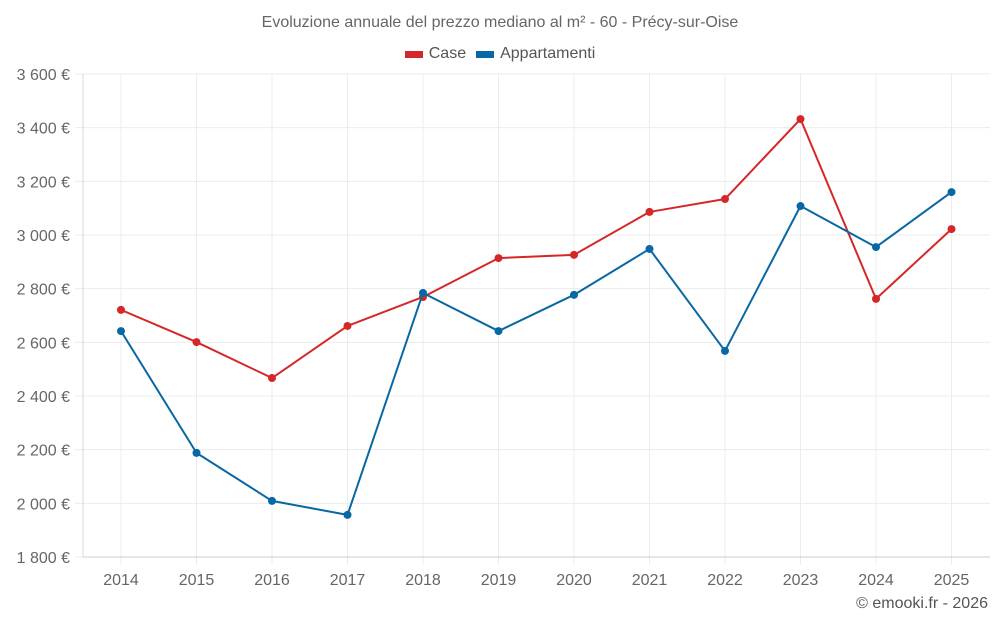 This screenshot has height=625, width=1000. Describe the element at coordinates (801, 580) in the screenshot. I see `x-tick-label: 2023` at that location.